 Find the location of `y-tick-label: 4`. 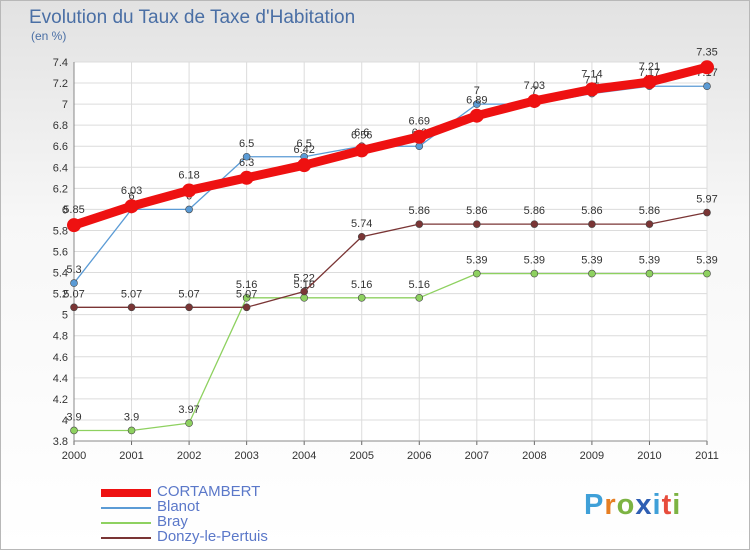

y-tick-label: 4 is located at coordinates (65, 421).